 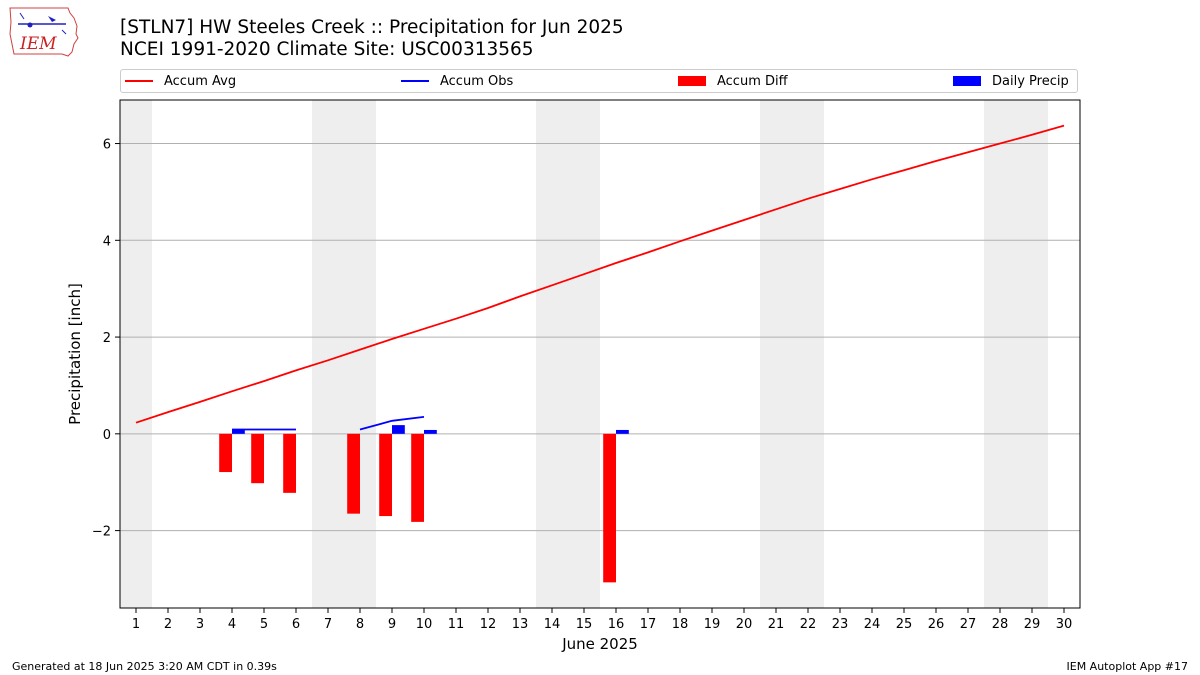 I want to click on x-tick-label: 9, so click(x=392, y=624).